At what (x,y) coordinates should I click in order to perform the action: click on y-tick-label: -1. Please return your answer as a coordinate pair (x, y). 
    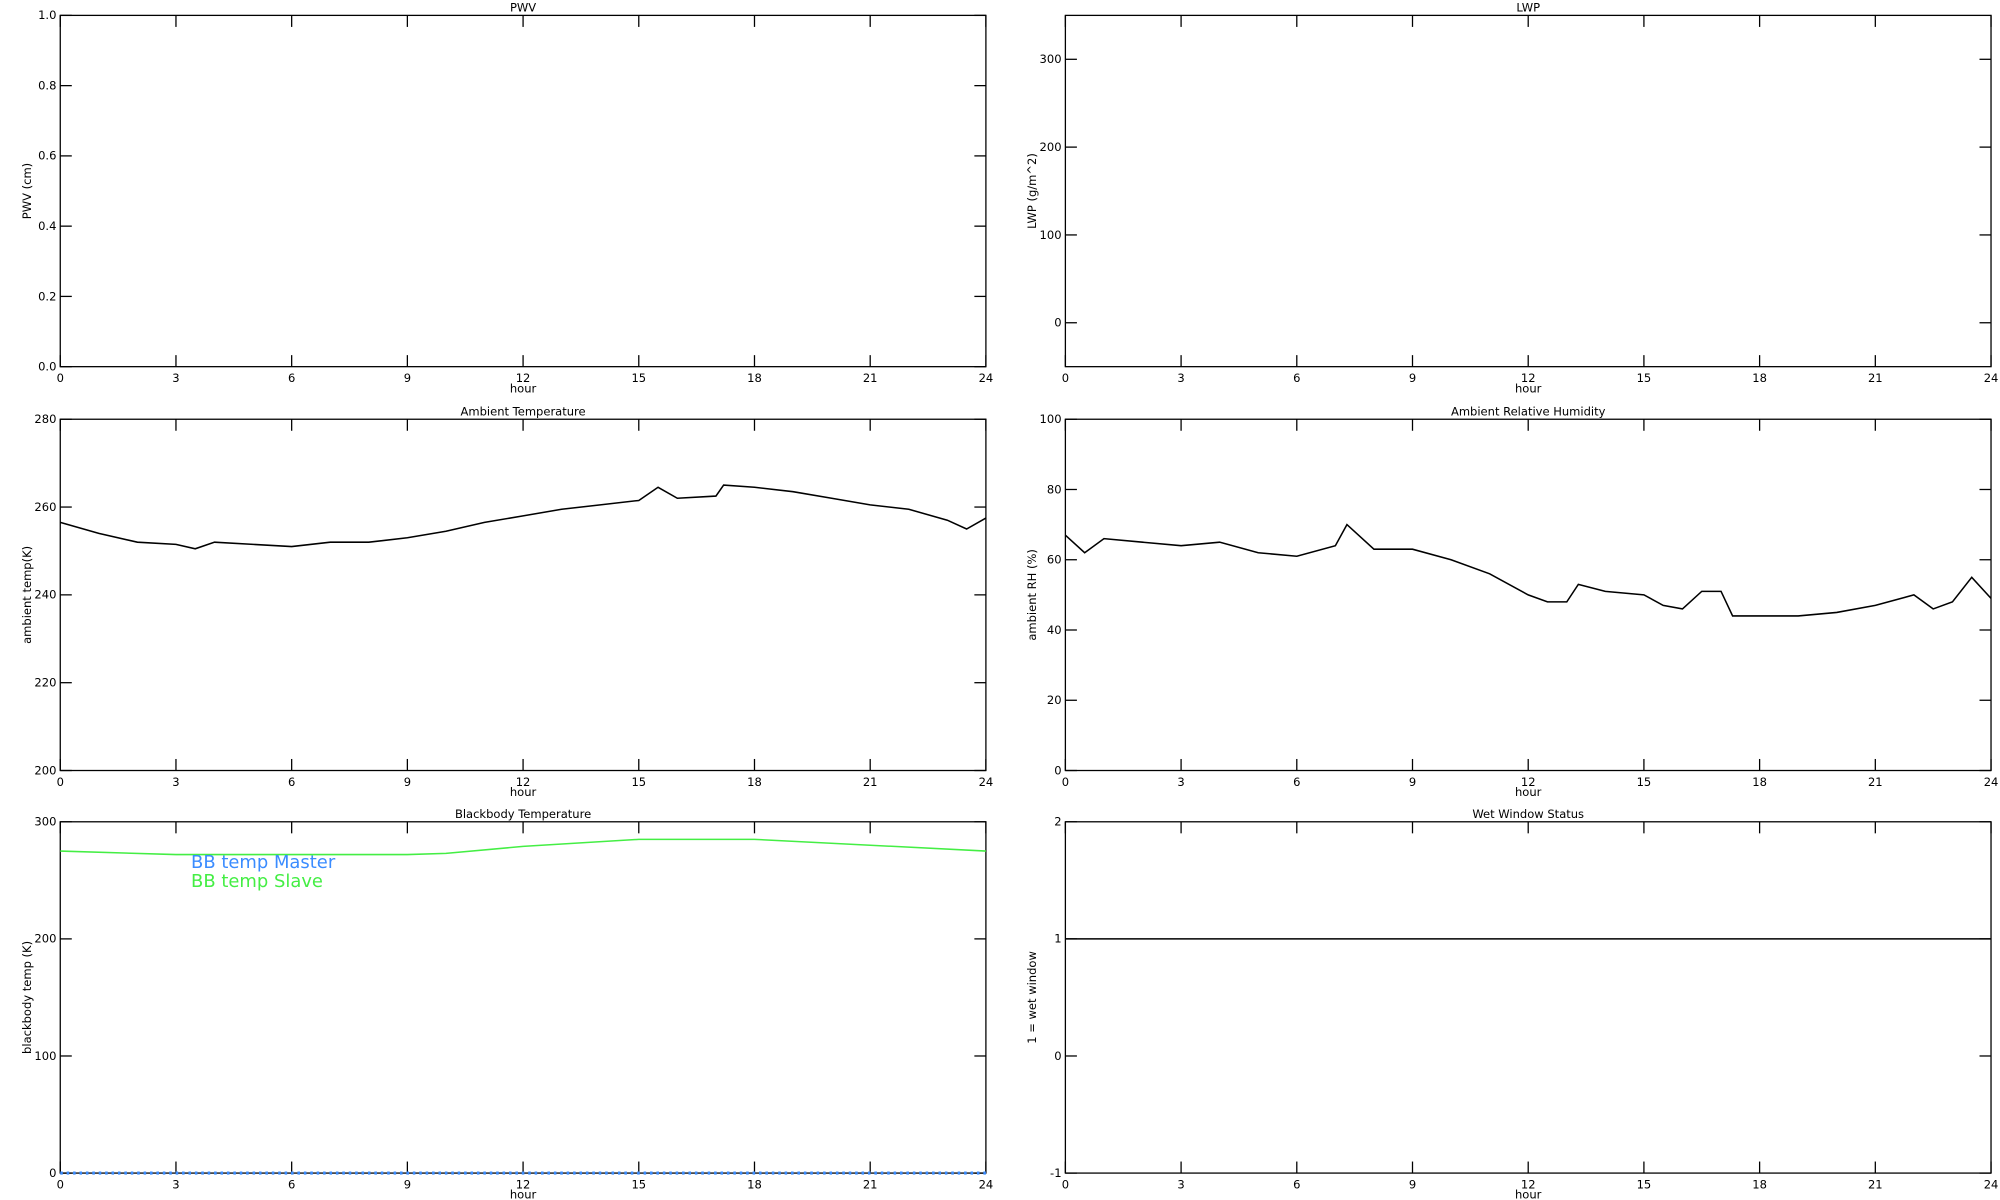
    Looking at the image, I should click on (1055, 1173).